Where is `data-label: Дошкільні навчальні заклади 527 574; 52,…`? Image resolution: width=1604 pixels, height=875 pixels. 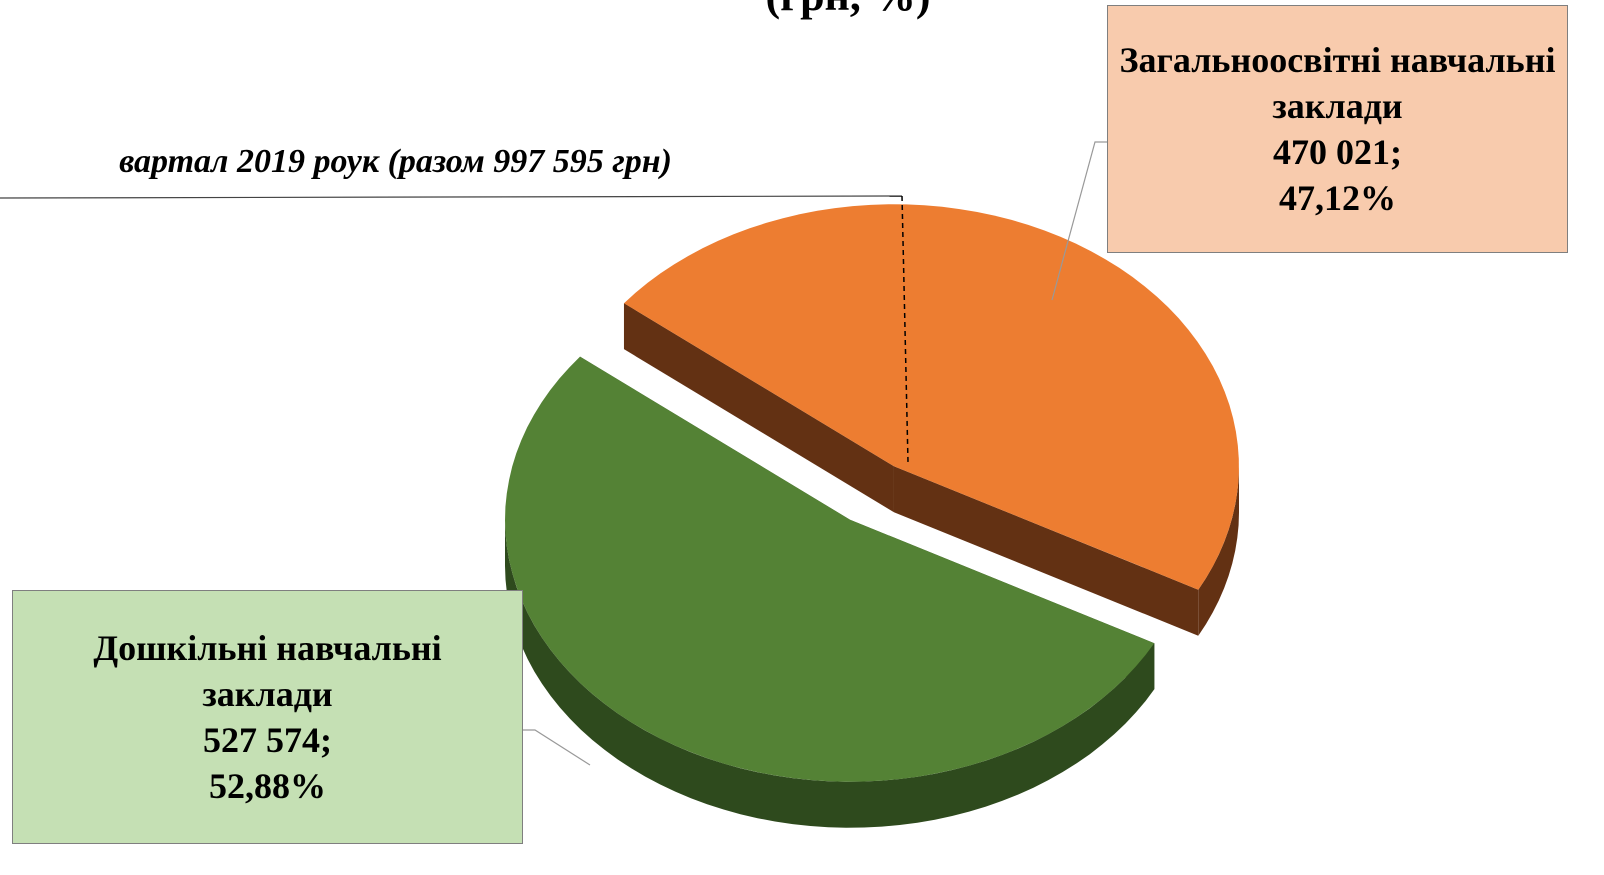 data-label: Дошкільні навчальні заклади 527 574; 52,… is located at coordinates (267, 717).